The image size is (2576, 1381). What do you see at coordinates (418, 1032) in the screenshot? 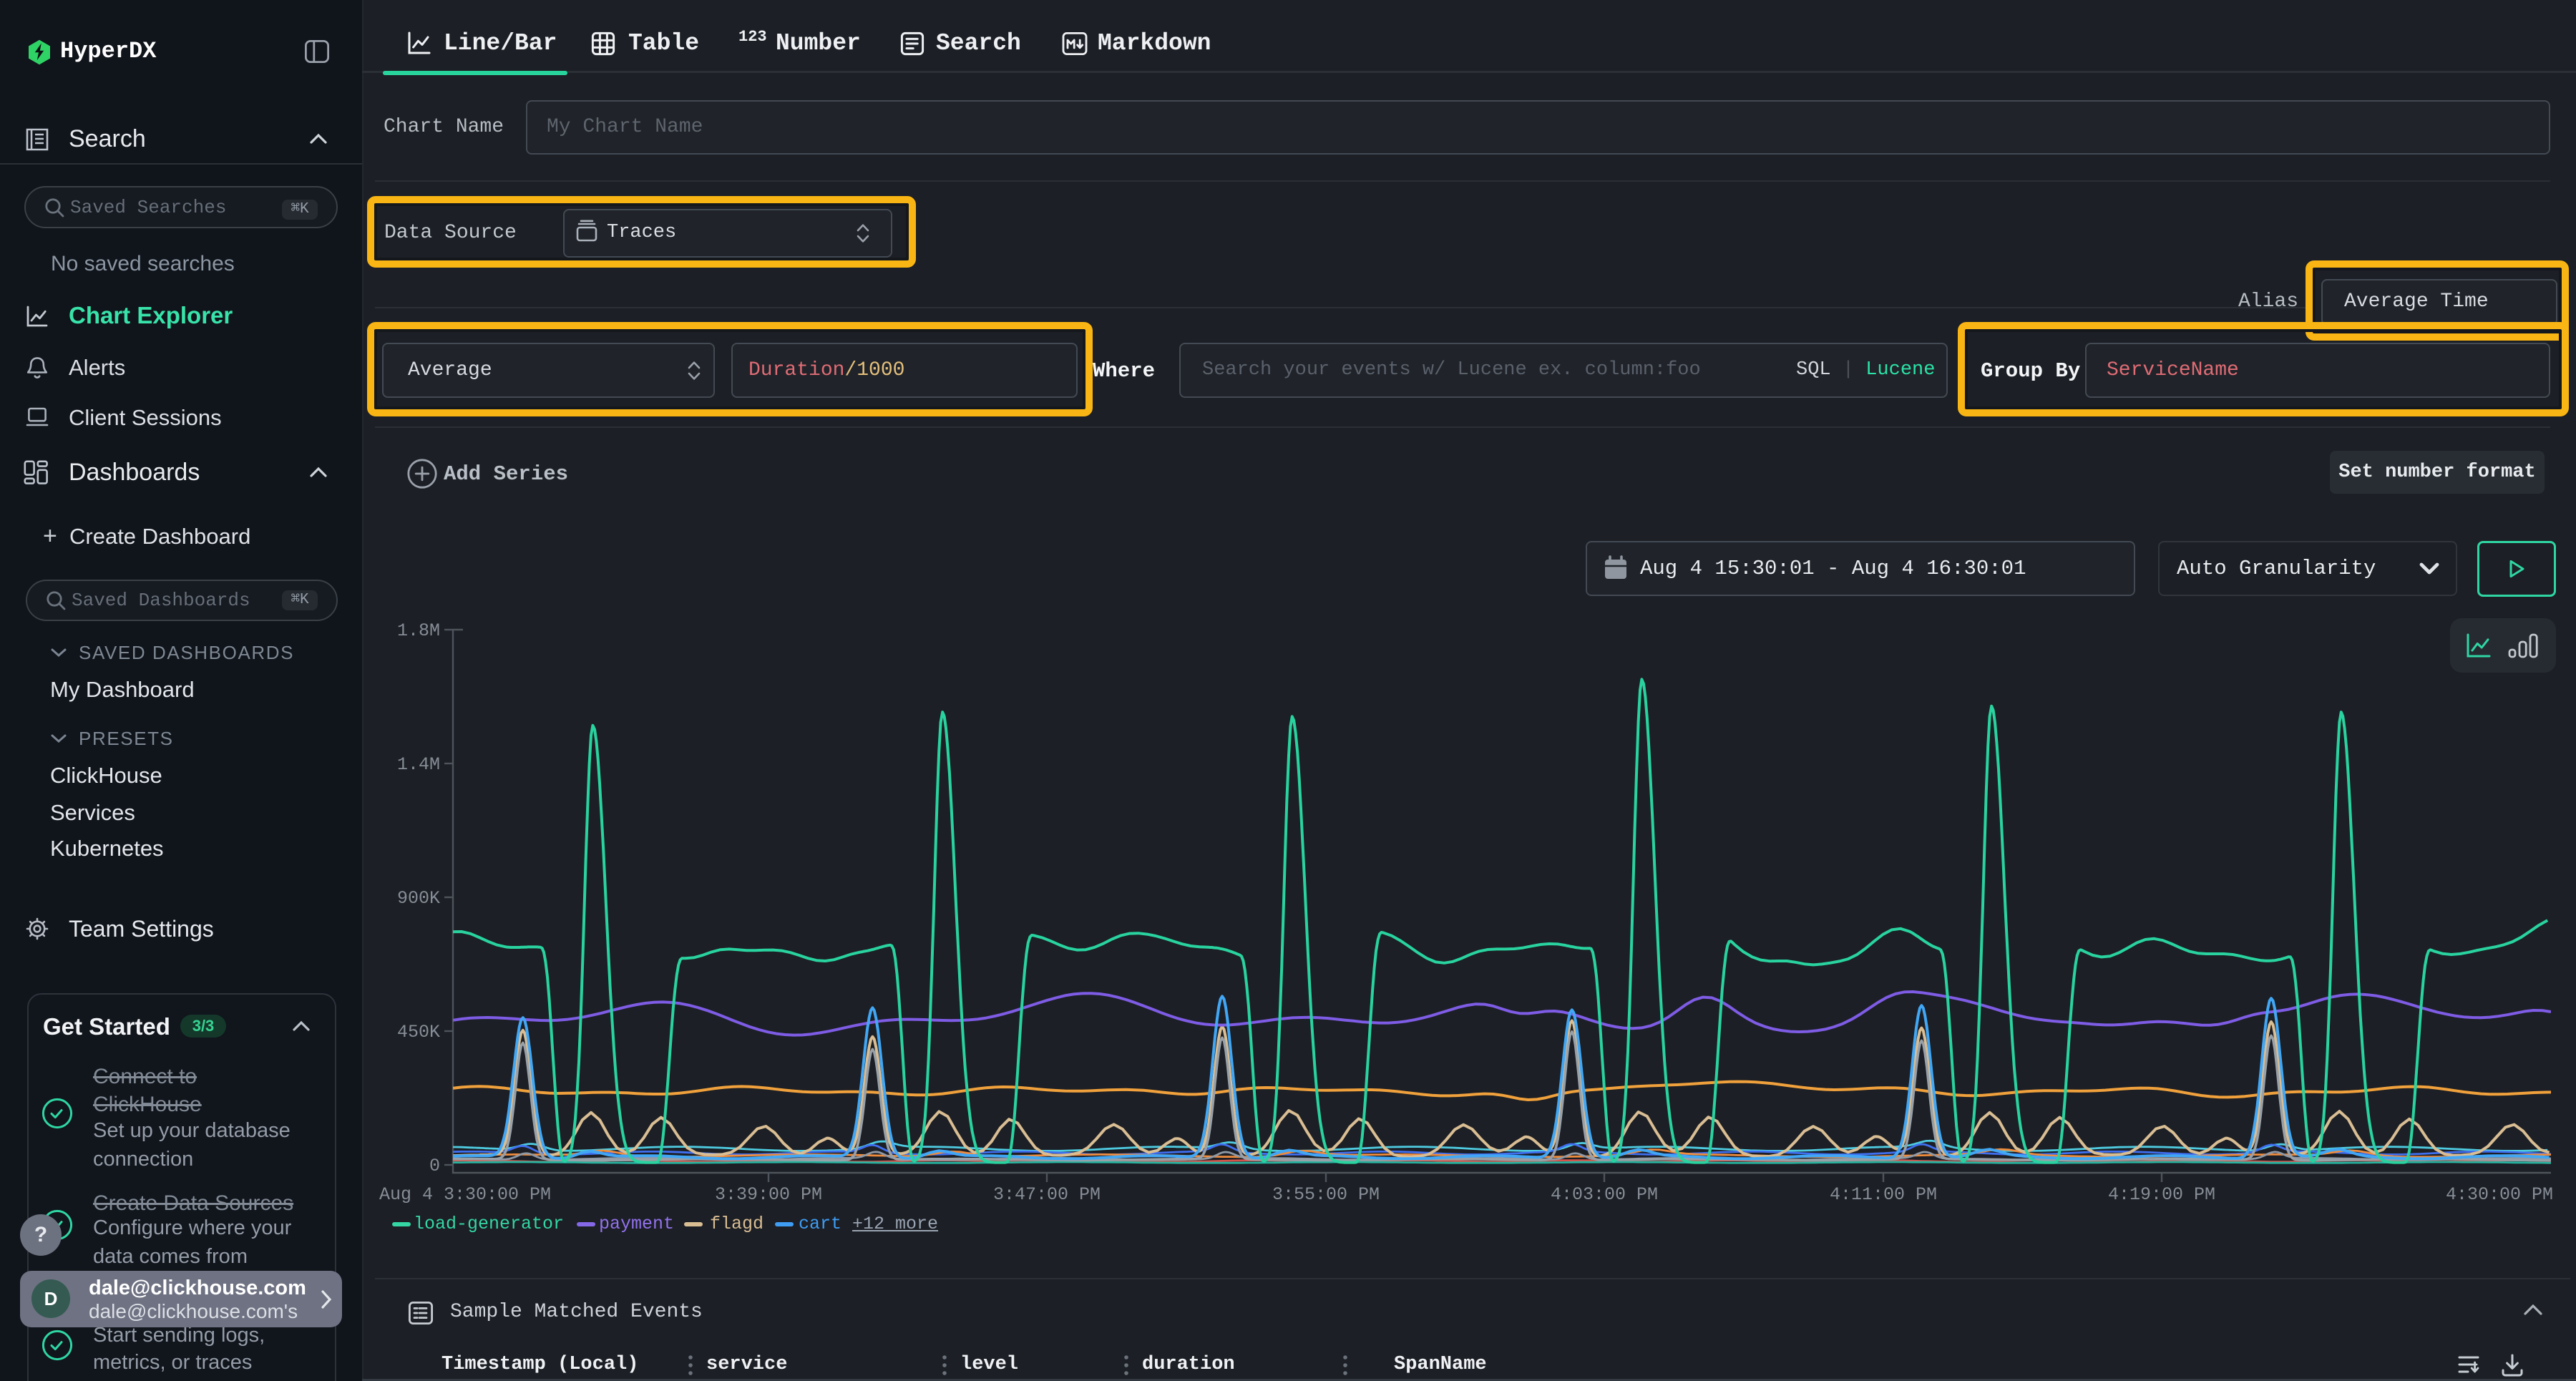
I see `svg-text: 450K` at bounding box center [418, 1032].